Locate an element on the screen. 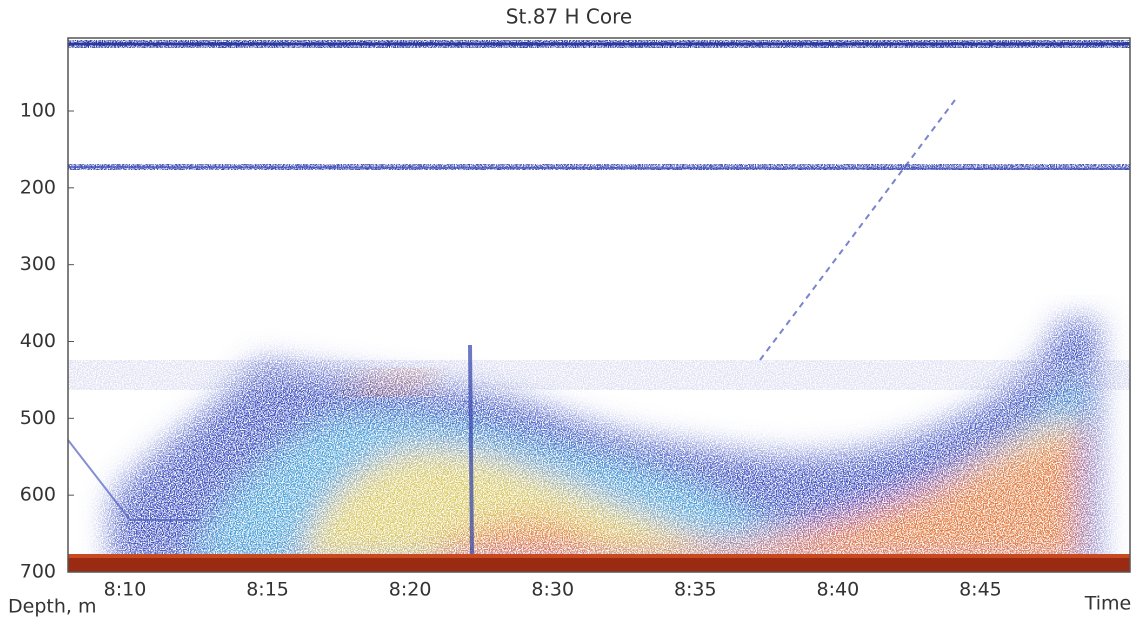 The image size is (1138, 624). chart-title: St.87 H Core is located at coordinates (569, 17).